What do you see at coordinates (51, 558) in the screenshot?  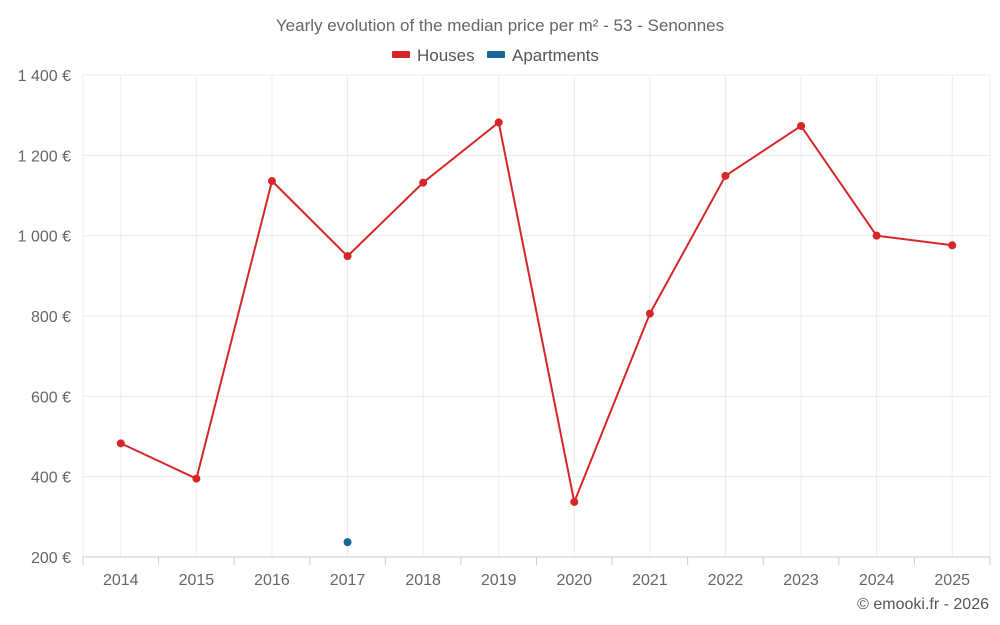 I see `y-tick-label: 200 €` at bounding box center [51, 558].